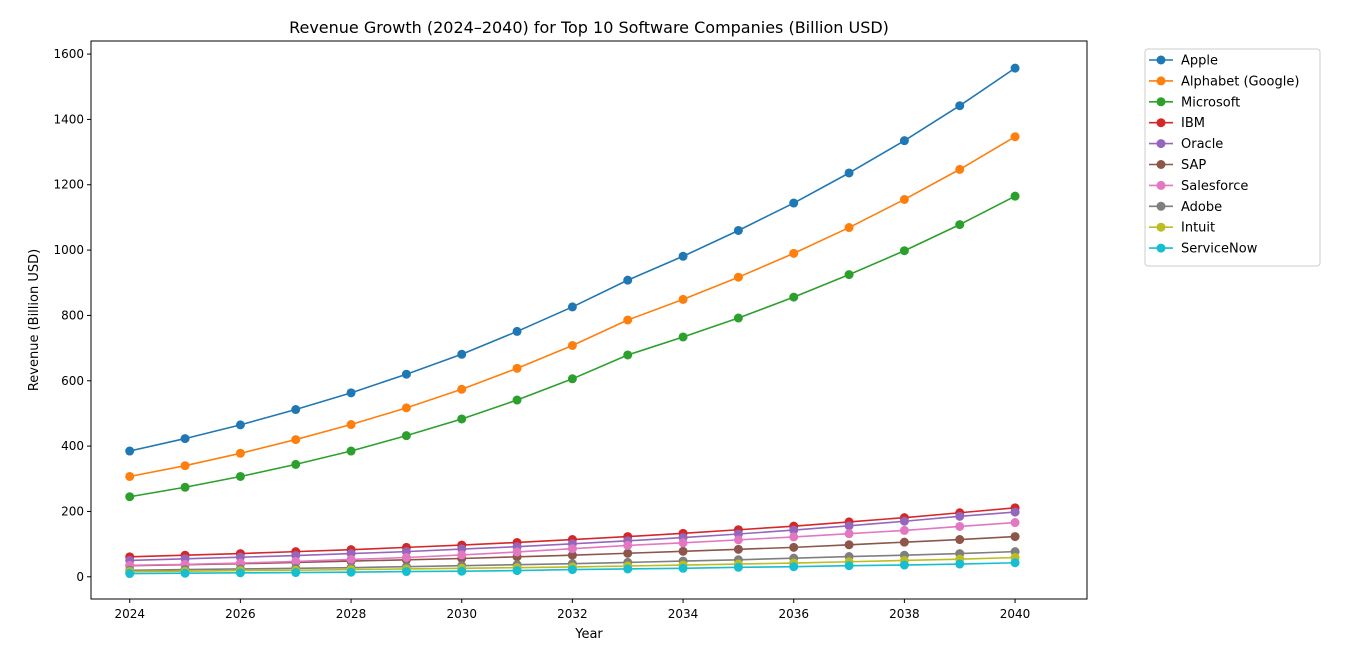 The height and width of the screenshot is (663, 1366). What do you see at coordinates (1198, 228) in the screenshot?
I see `legend-label: Intuit` at bounding box center [1198, 228].